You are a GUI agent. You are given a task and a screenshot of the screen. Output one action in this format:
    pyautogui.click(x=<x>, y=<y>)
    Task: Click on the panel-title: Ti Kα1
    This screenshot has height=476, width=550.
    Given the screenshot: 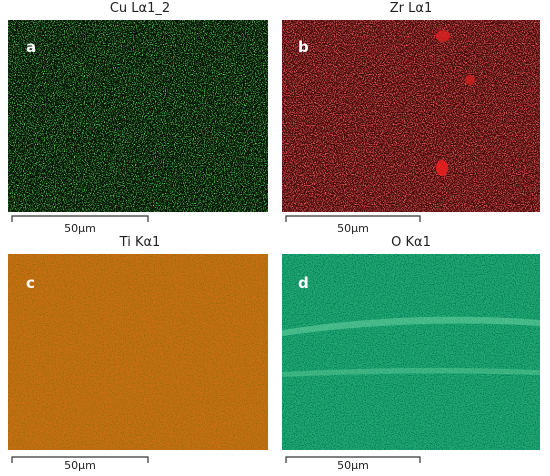 What is the action you would take?
    pyautogui.click(x=140, y=242)
    